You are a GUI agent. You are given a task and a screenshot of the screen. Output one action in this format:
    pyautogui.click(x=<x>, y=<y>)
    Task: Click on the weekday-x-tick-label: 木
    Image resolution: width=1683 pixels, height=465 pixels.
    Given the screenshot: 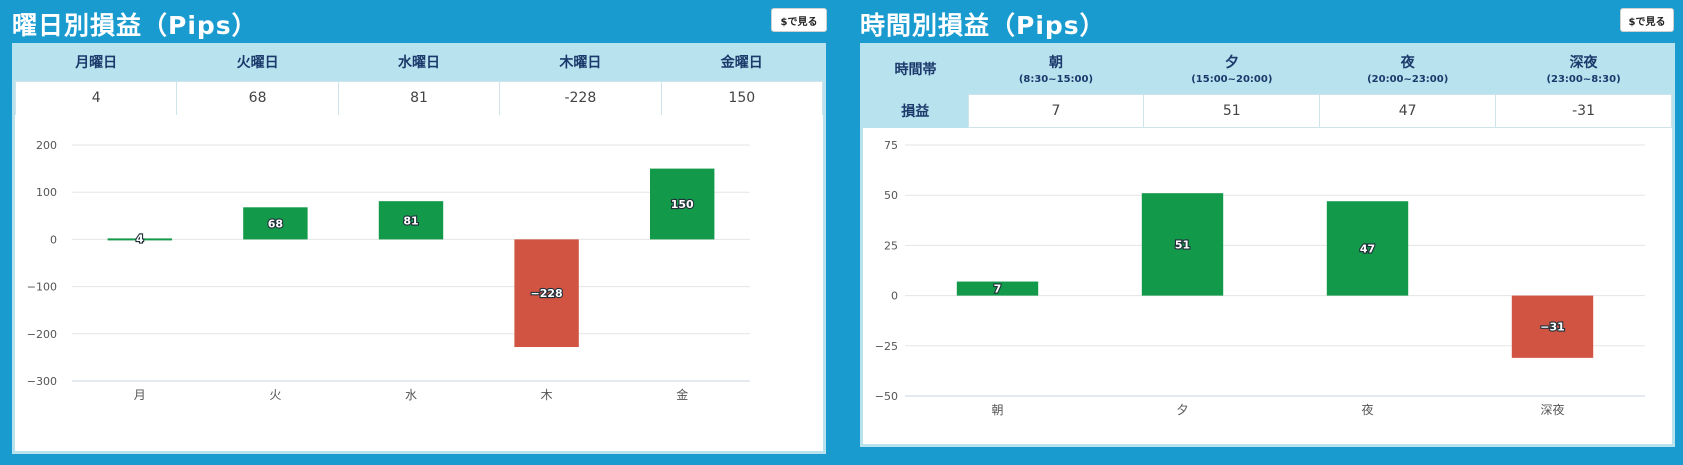 What is the action you would take?
    pyautogui.click(x=547, y=395)
    